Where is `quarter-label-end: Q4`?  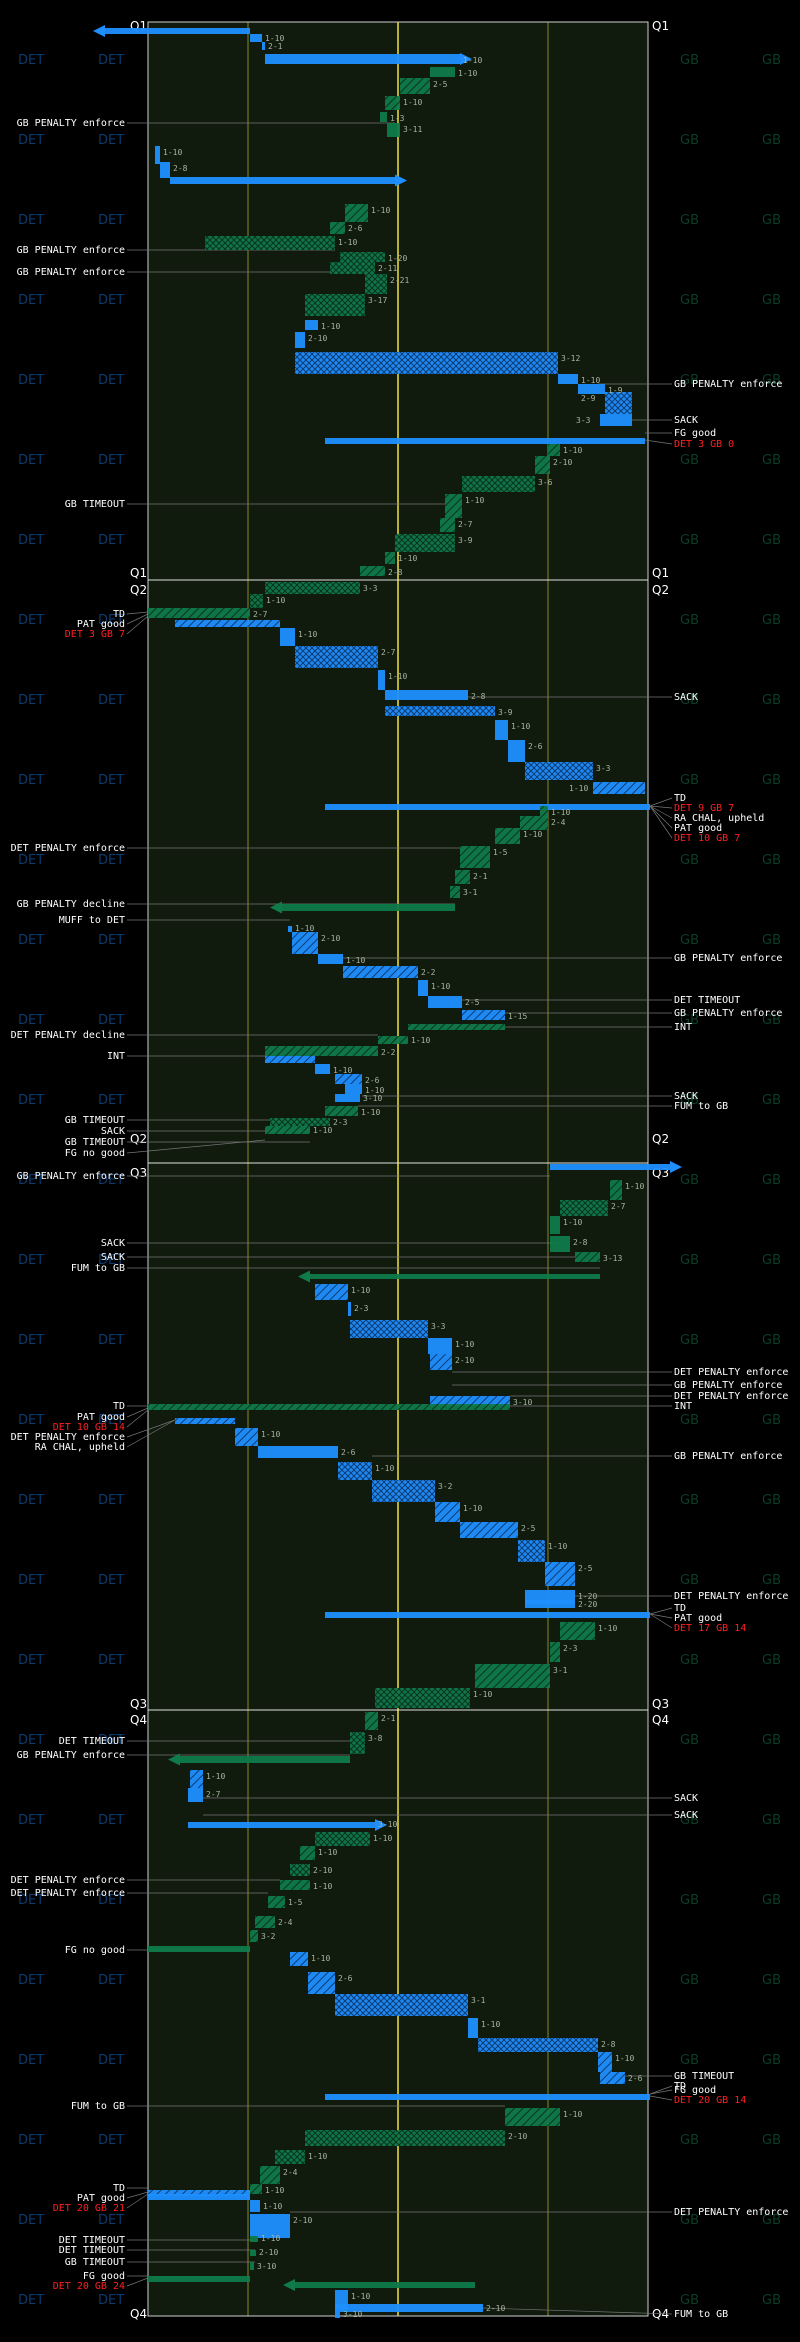
quarter-label-end: Q4 is located at coordinates (138, 2314).